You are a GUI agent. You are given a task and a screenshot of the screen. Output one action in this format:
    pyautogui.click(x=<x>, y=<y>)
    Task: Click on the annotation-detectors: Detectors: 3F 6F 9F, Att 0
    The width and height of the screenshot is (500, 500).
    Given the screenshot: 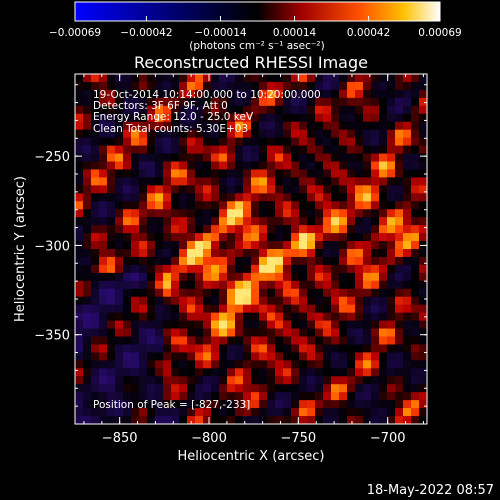 What is the action you would take?
    pyautogui.click(x=160, y=106)
    